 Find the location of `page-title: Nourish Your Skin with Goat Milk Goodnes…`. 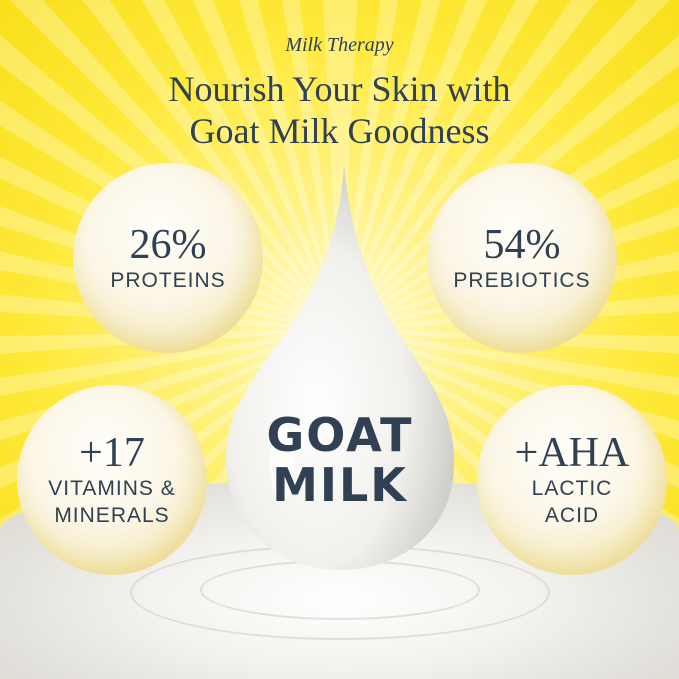

page-title: Nourish Your Skin with Goat Milk Goodnes… is located at coordinates (339, 110).